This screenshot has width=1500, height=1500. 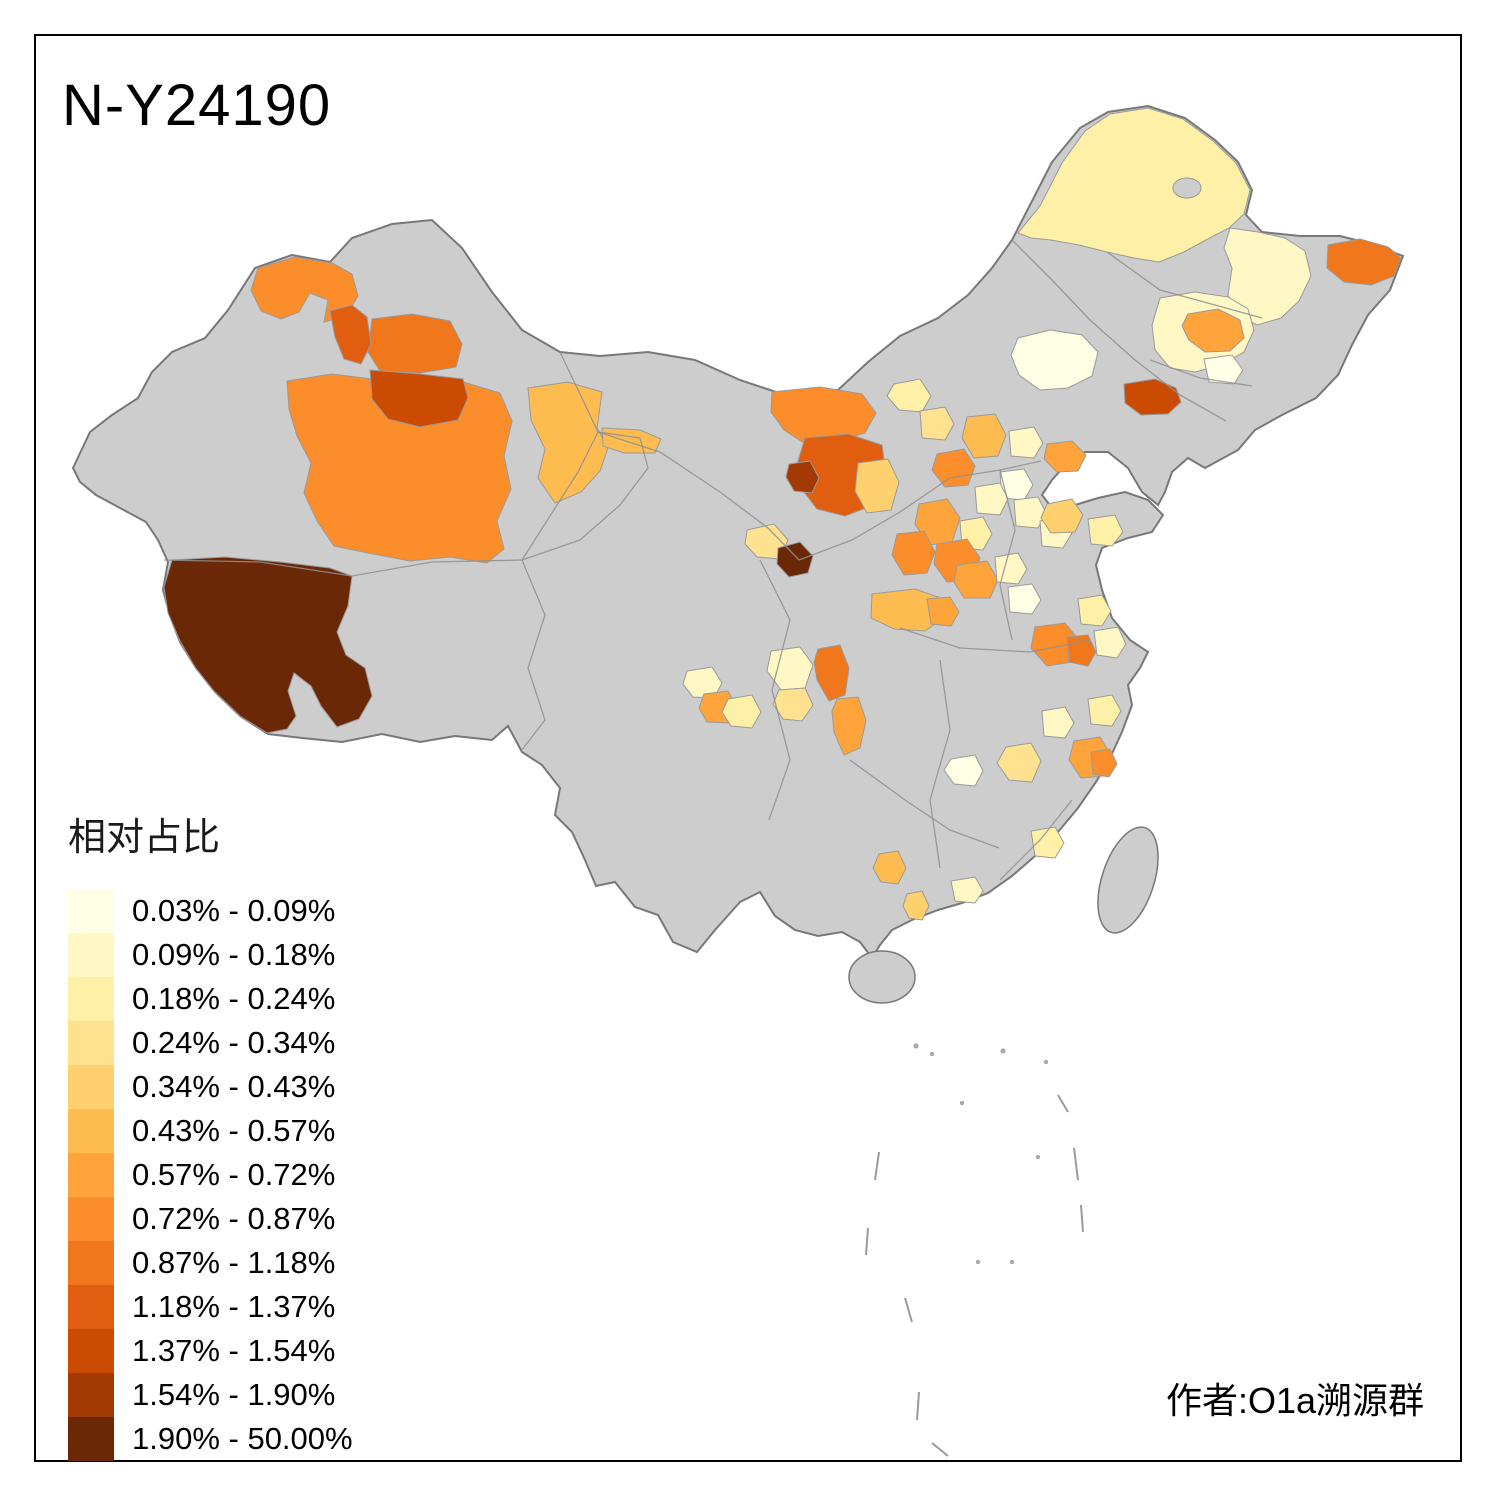 What do you see at coordinates (976, 579) in the screenshot?
I see `region-henan-luoyang` at bounding box center [976, 579].